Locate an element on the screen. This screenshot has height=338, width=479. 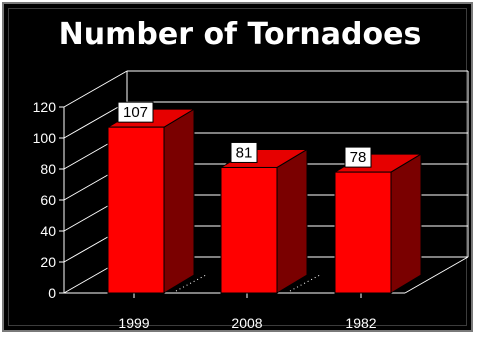
bar-1982 is located at coordinates (378, 223).